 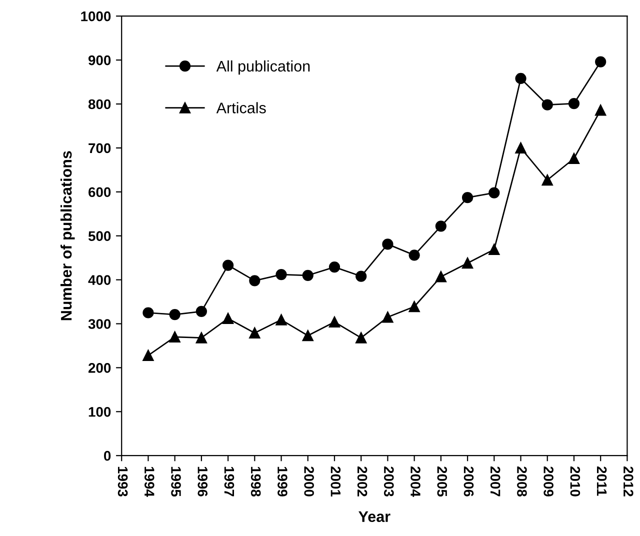 I want to click on x-tick-label: 2012, so click(x=628, y=481).